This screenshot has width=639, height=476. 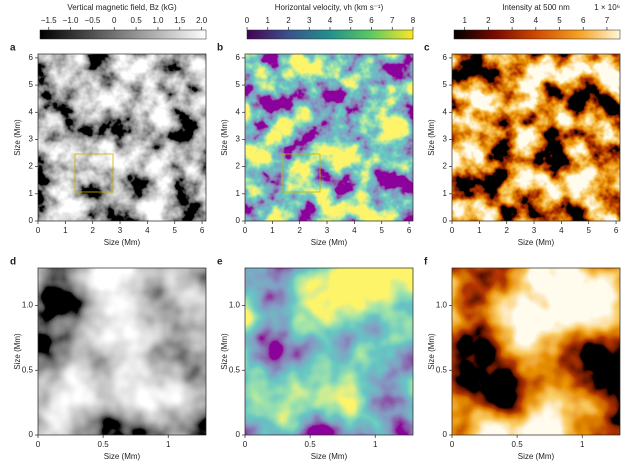 I want to click on colorbar-title: Intensity at 500 nm, so click(x=536, y=7).